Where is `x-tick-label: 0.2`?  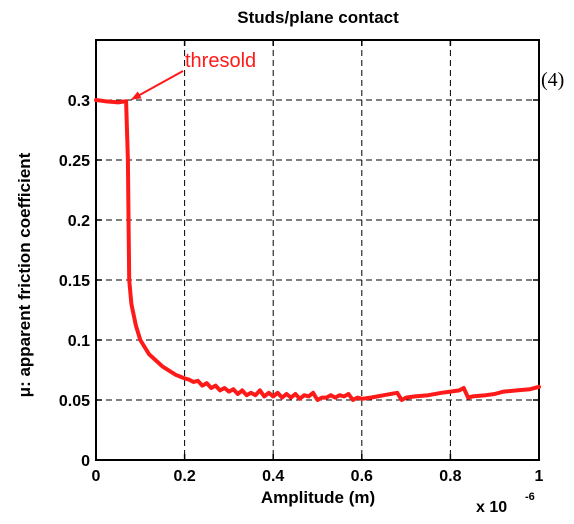
x-tick-label: 0.2 is located at coordinates (184, 476).